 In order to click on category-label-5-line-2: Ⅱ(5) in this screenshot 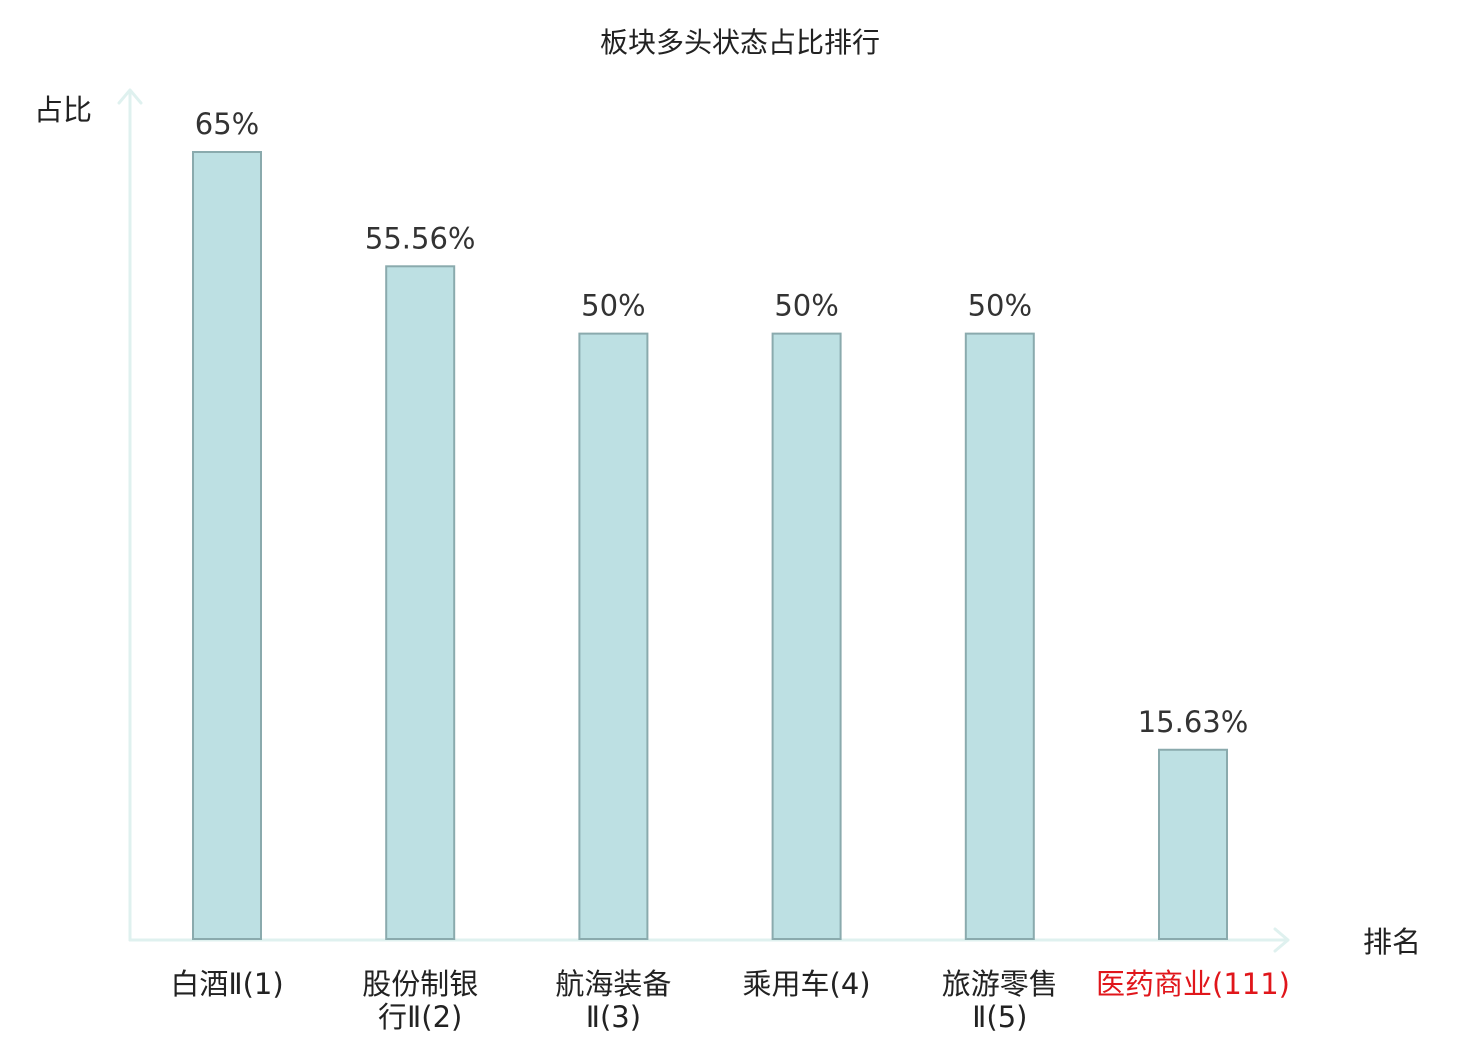, I will do `click(999, 1017)`.